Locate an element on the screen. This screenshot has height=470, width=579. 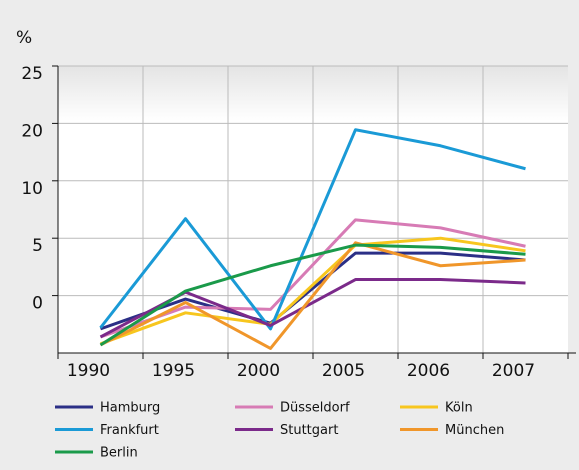
x-tick-label: 2006 is located at coordinates (428, 371).